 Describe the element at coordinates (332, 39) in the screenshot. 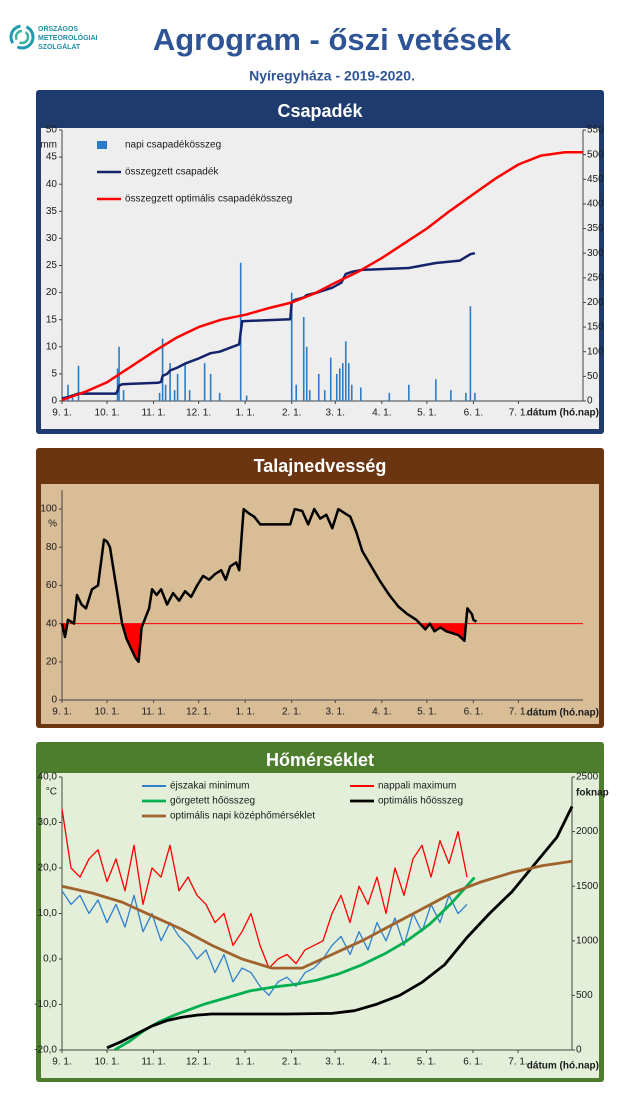

I see `page-title: Agrogram - őszi vetések` at that location.